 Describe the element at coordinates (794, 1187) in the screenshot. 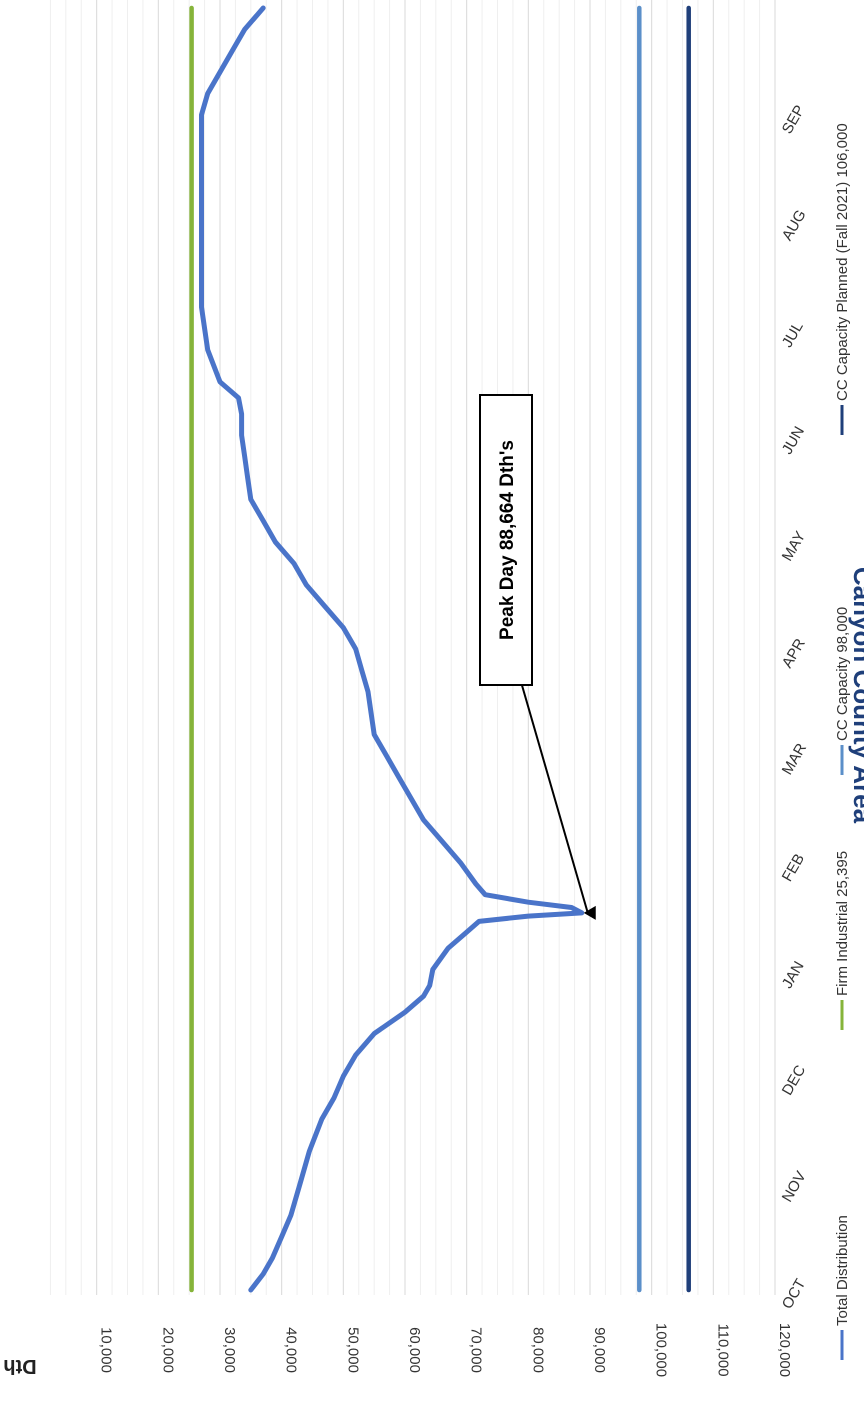

I see `x-tick-label: NOV` at that location.